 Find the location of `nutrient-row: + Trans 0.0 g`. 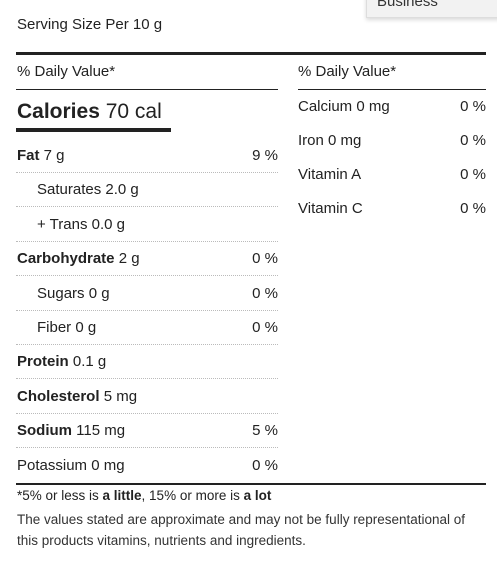

nutrient-row: + Trans 0.0 g is located at coordinates (81, 225).